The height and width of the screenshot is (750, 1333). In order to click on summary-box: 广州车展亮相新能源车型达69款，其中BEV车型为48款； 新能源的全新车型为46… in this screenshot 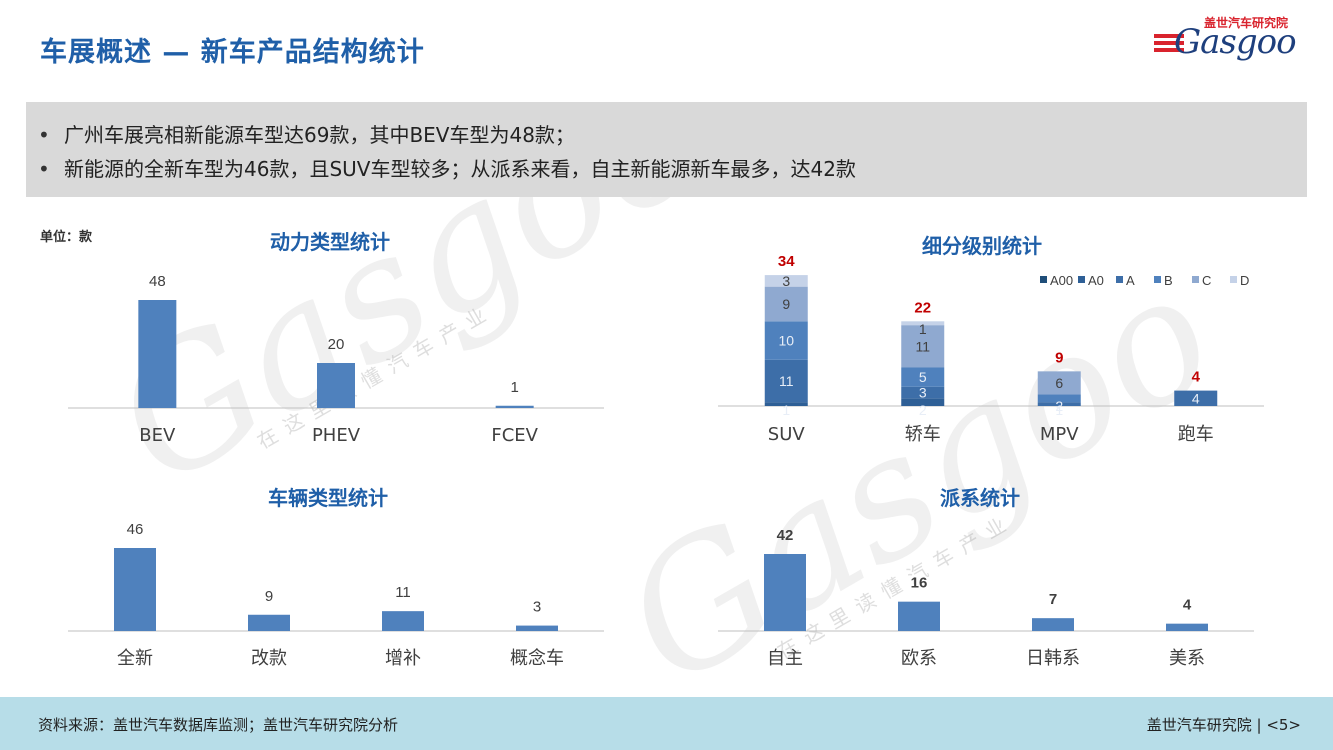, I will do `click(666, 149)`.